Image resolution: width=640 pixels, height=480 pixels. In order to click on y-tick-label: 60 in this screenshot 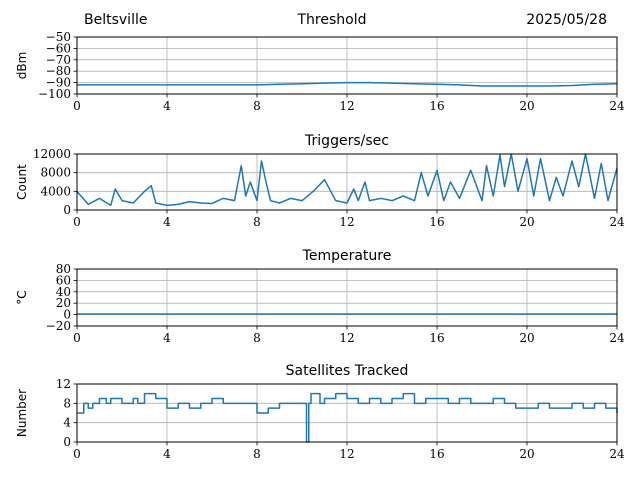, I will do `click(63, 280)`.